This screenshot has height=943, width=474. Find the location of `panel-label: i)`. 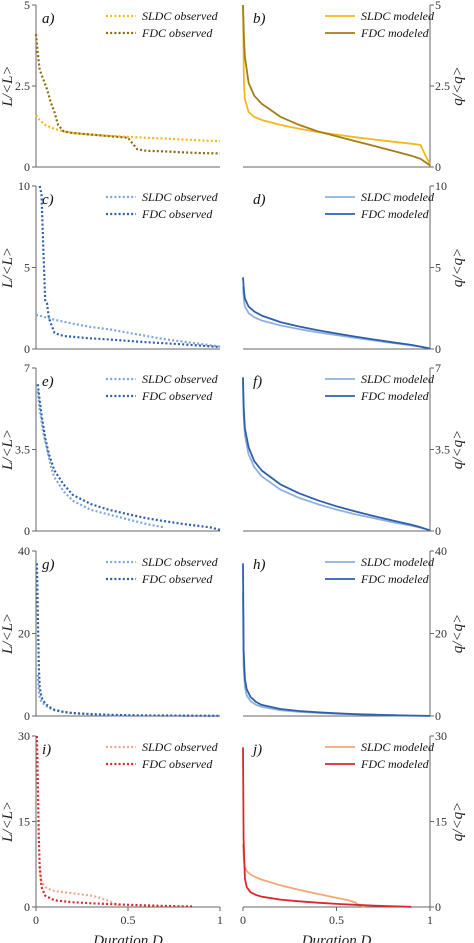

panel-label: i) is located at coordinates (46, 750).